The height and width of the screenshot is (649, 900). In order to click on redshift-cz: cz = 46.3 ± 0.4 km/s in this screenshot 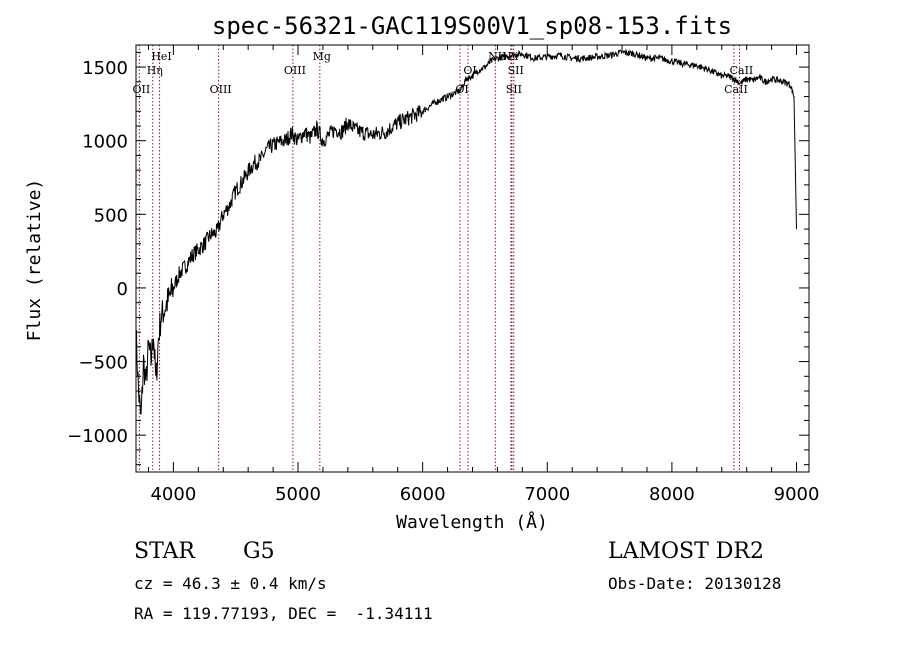, I will do `click(230, 583)`.